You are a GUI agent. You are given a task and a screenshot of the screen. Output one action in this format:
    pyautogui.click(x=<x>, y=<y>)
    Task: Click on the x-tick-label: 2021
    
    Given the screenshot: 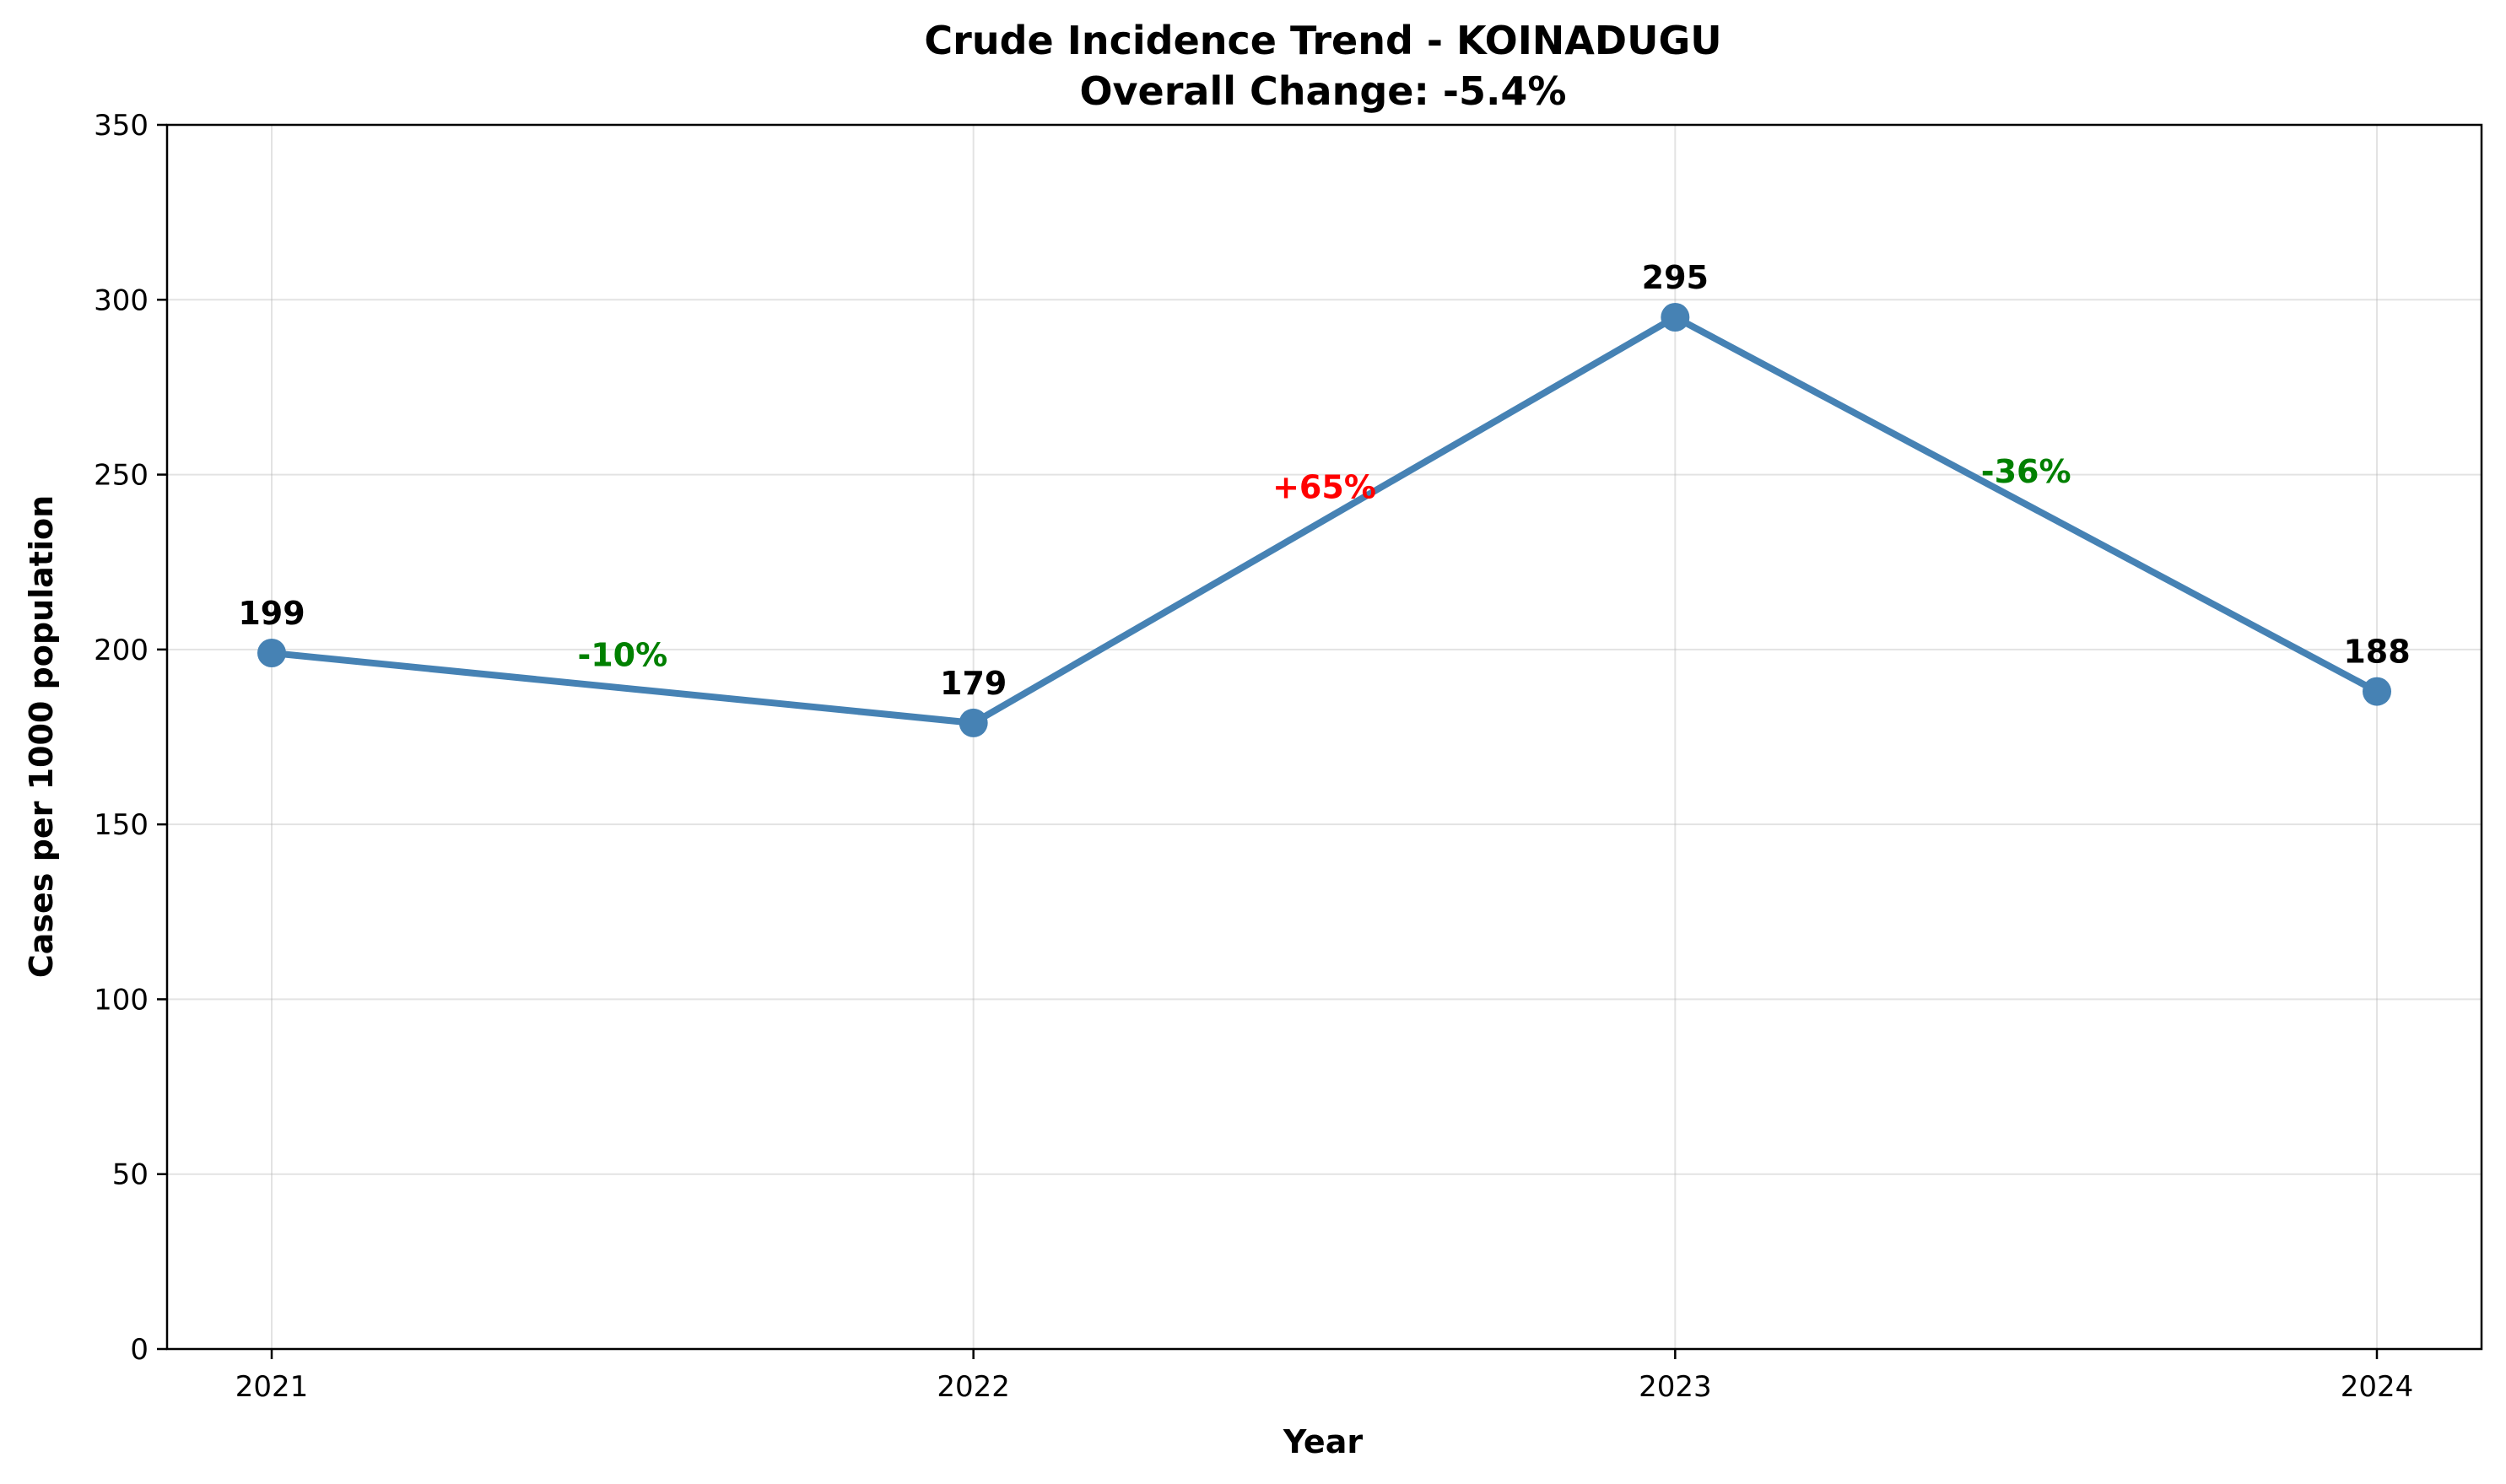 What is the action you would take?
    pyautogui.click(x=272, y=1387)
    